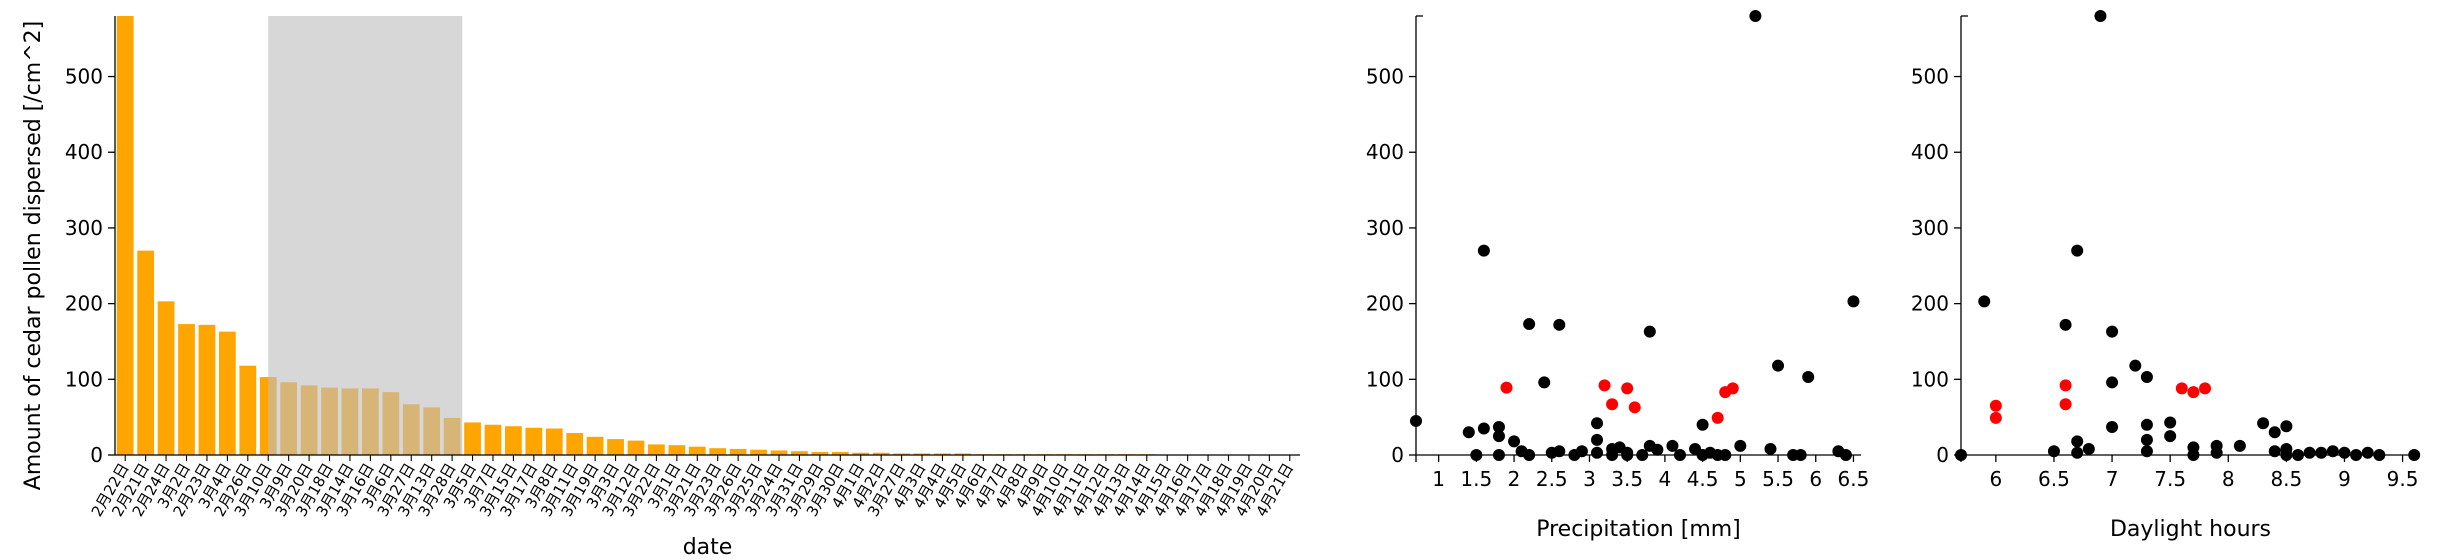 The height and width of the screenshot is (560, 2446). What do you see at coordinates (1665, 479) in the screenshot?
I see `x-tick-label: 4` at bounding box center [1665, 479].